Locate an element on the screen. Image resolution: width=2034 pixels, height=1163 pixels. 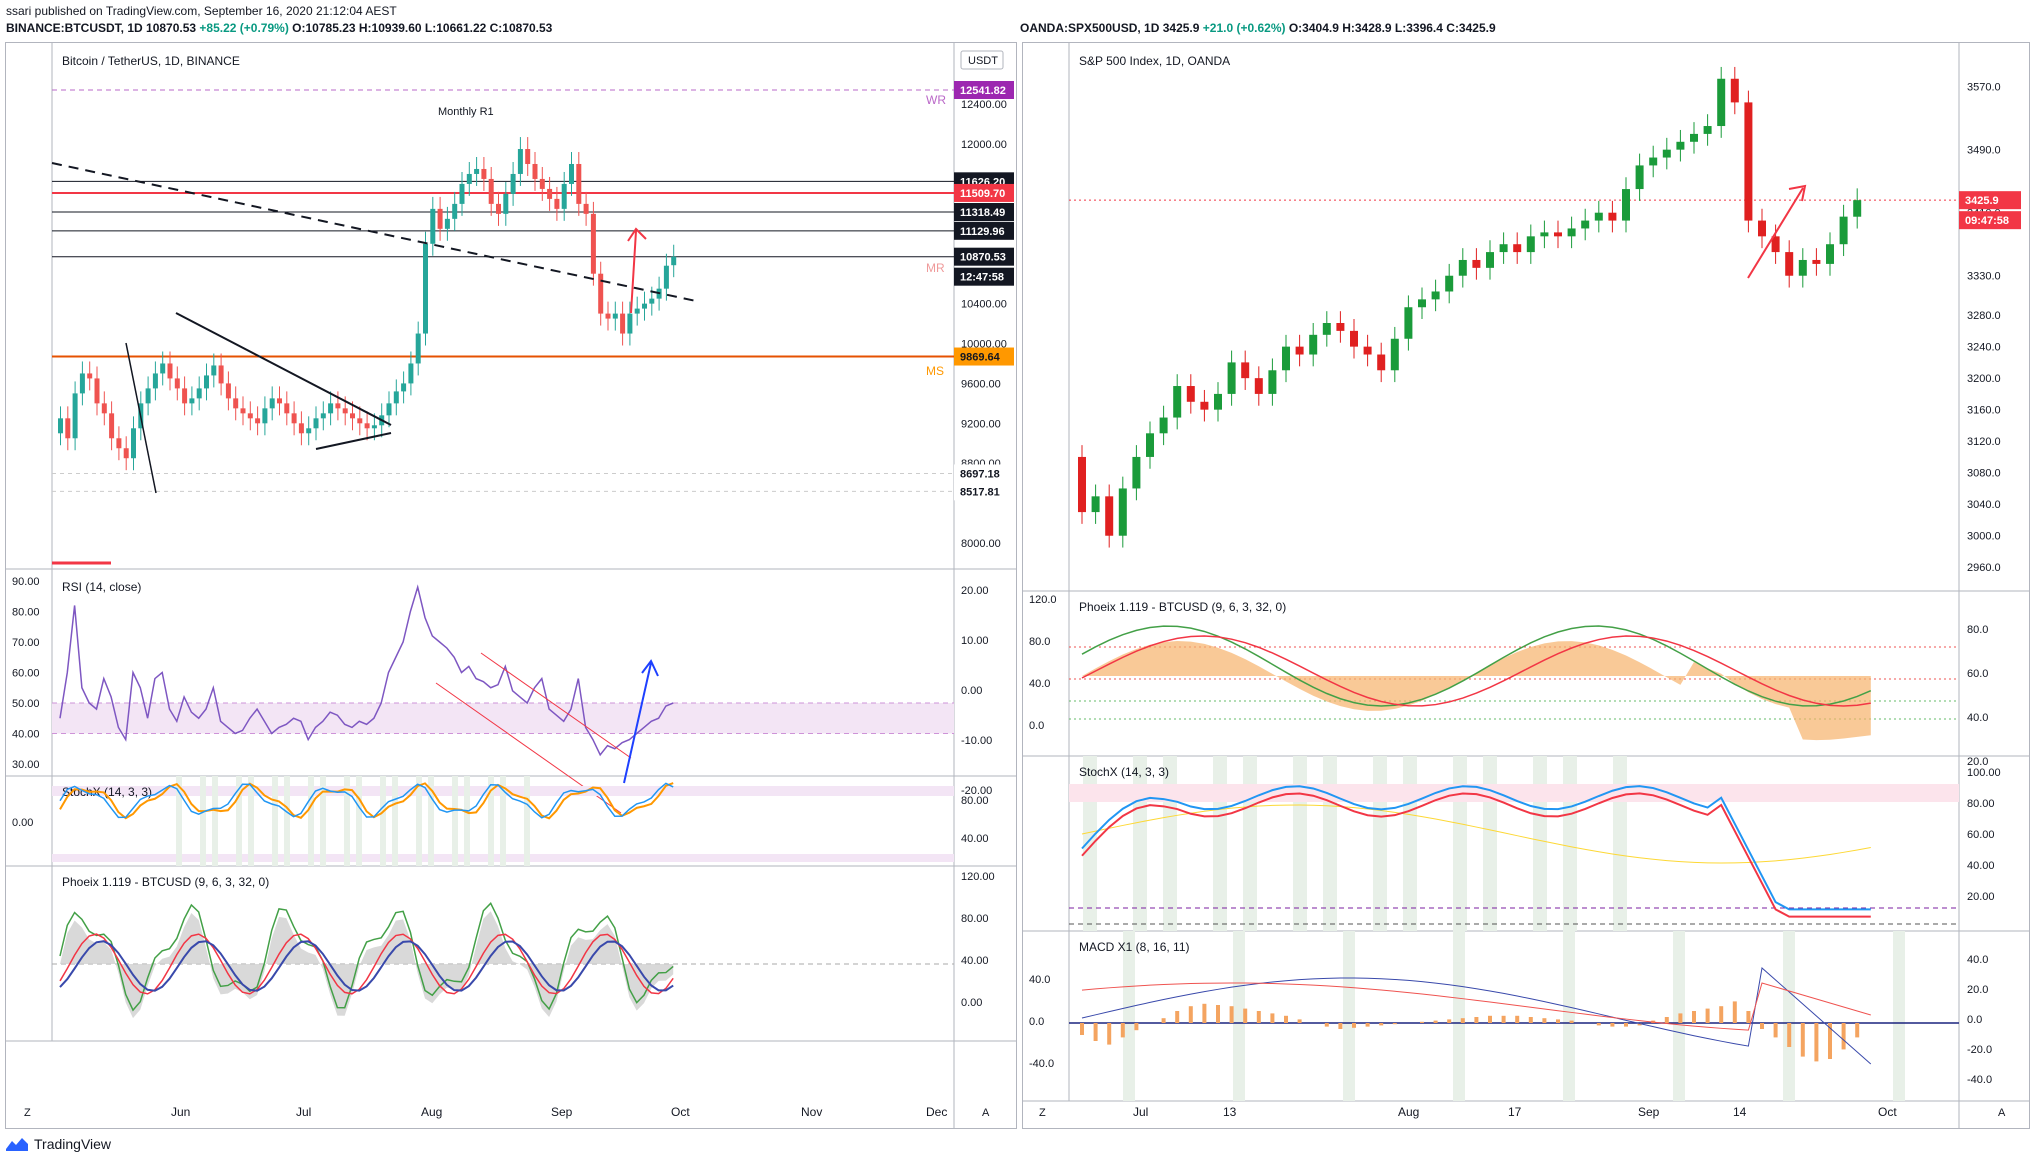
spx-macd-left-tick: 40.0 is located at coordinates (1039, 980).